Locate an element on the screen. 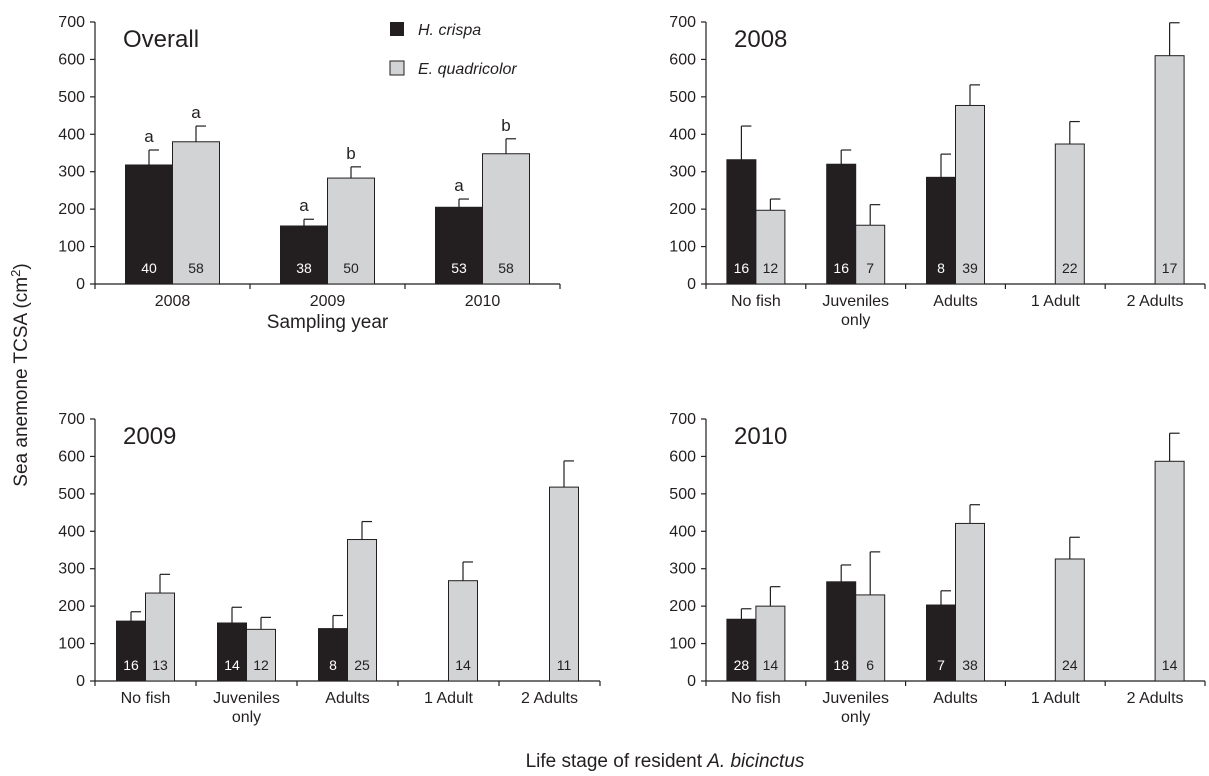 The height and width of the screenshot is (776, 1209). sample-size-label: 28 is located at coordinates (742, 665).